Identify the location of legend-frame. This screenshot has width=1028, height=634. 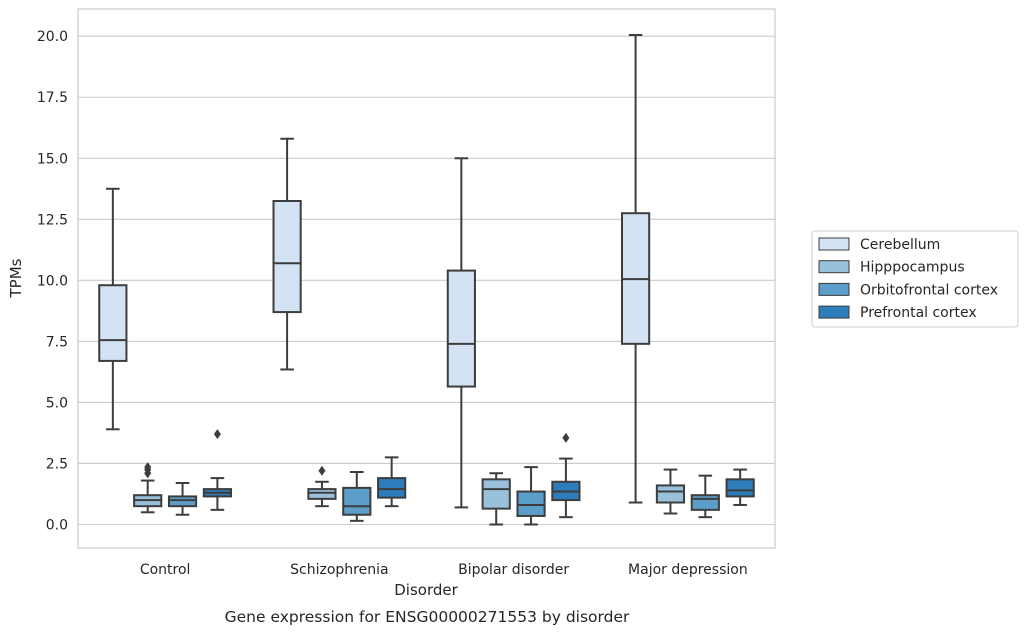
(915, 279).